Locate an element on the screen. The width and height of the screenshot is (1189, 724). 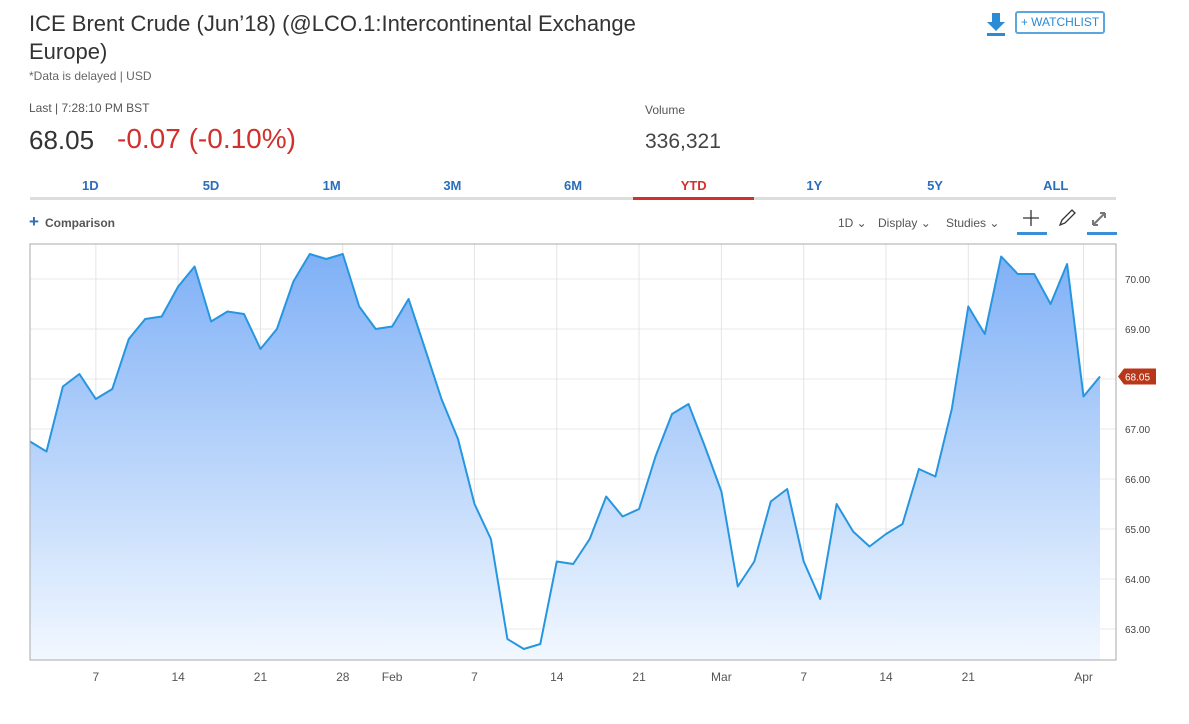
volume: 336,321 is located at coordinates (683, 141).